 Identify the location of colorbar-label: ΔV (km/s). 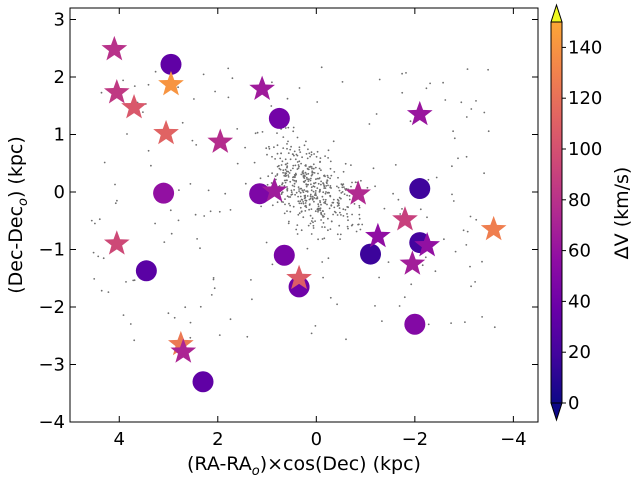
(622, 213).